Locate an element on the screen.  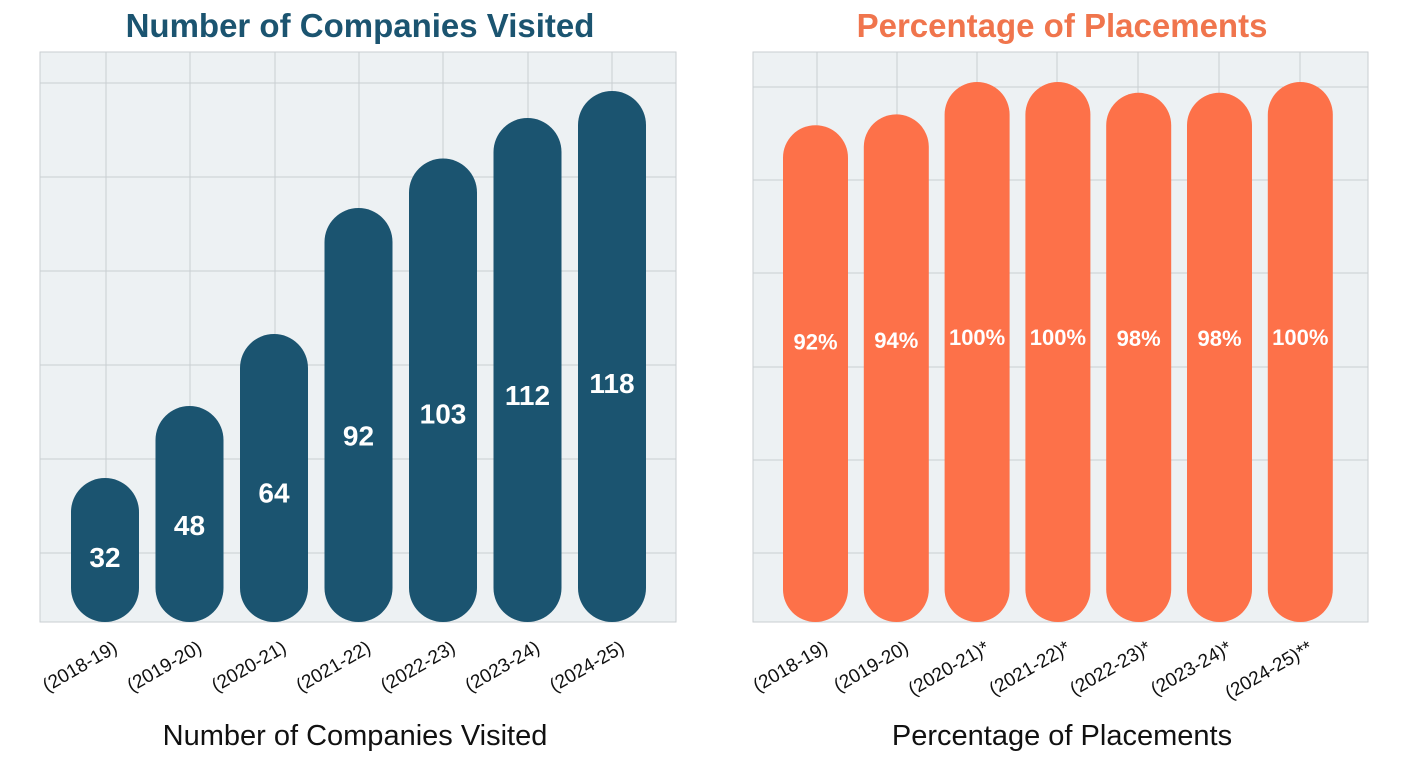
companies-x-tick-label: (2023-24) is located at coordinates (503, 666).